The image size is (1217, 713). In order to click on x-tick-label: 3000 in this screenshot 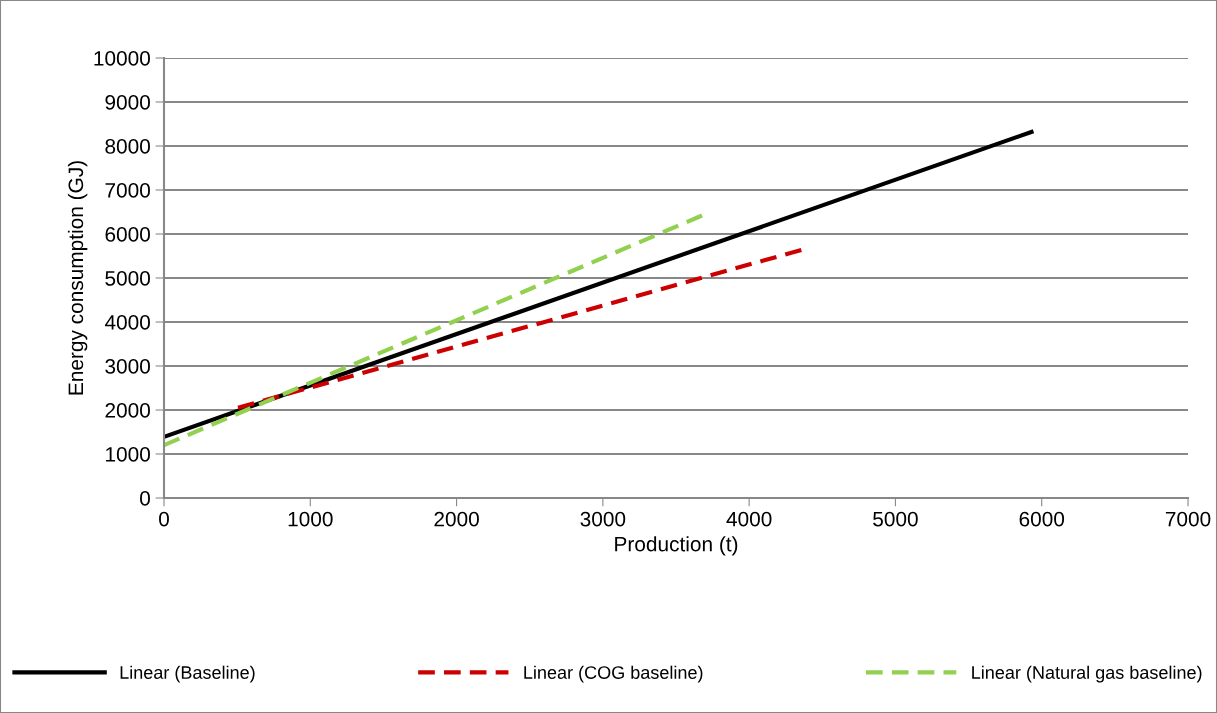, I will do `click(603, 519)`.